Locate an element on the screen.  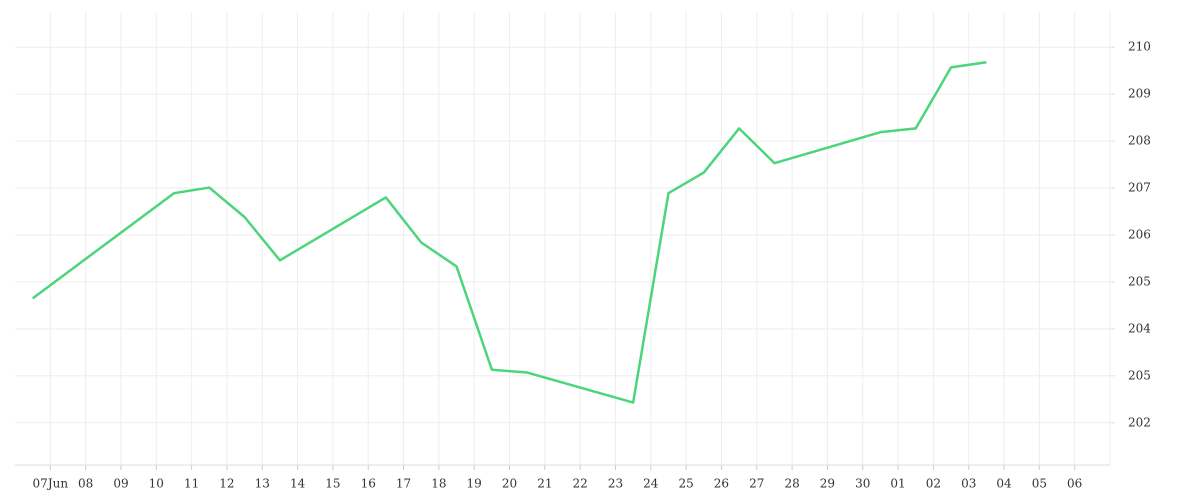
x-tick-label: 20 is located at coordinates (509, 484).